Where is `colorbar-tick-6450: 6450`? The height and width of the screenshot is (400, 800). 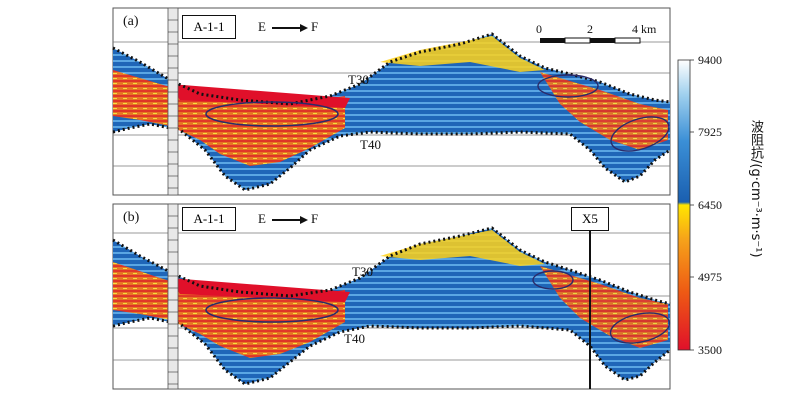
colorbar-tick-6450: 6450 is located at coordinates (710, 205).